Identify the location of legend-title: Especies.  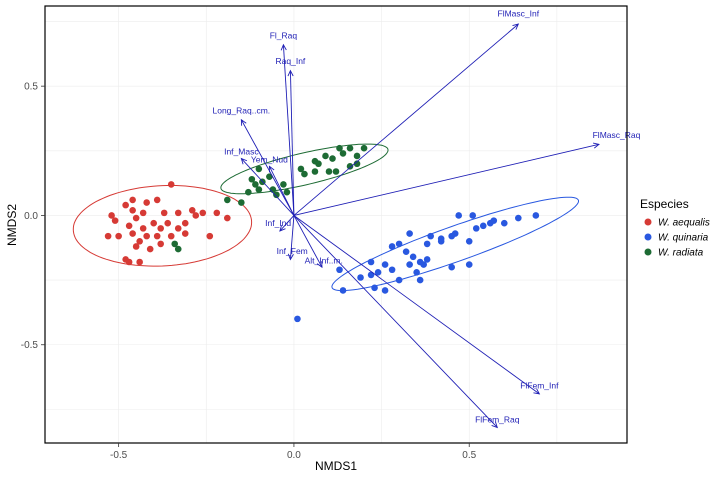
(664, 204).